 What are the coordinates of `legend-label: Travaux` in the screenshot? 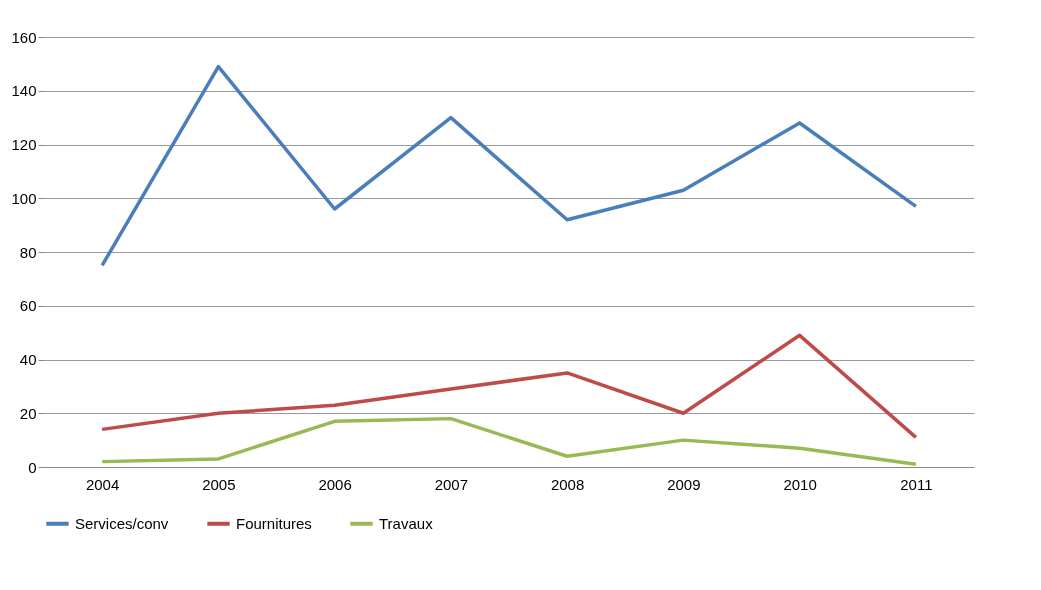 It's located at (406, 523).